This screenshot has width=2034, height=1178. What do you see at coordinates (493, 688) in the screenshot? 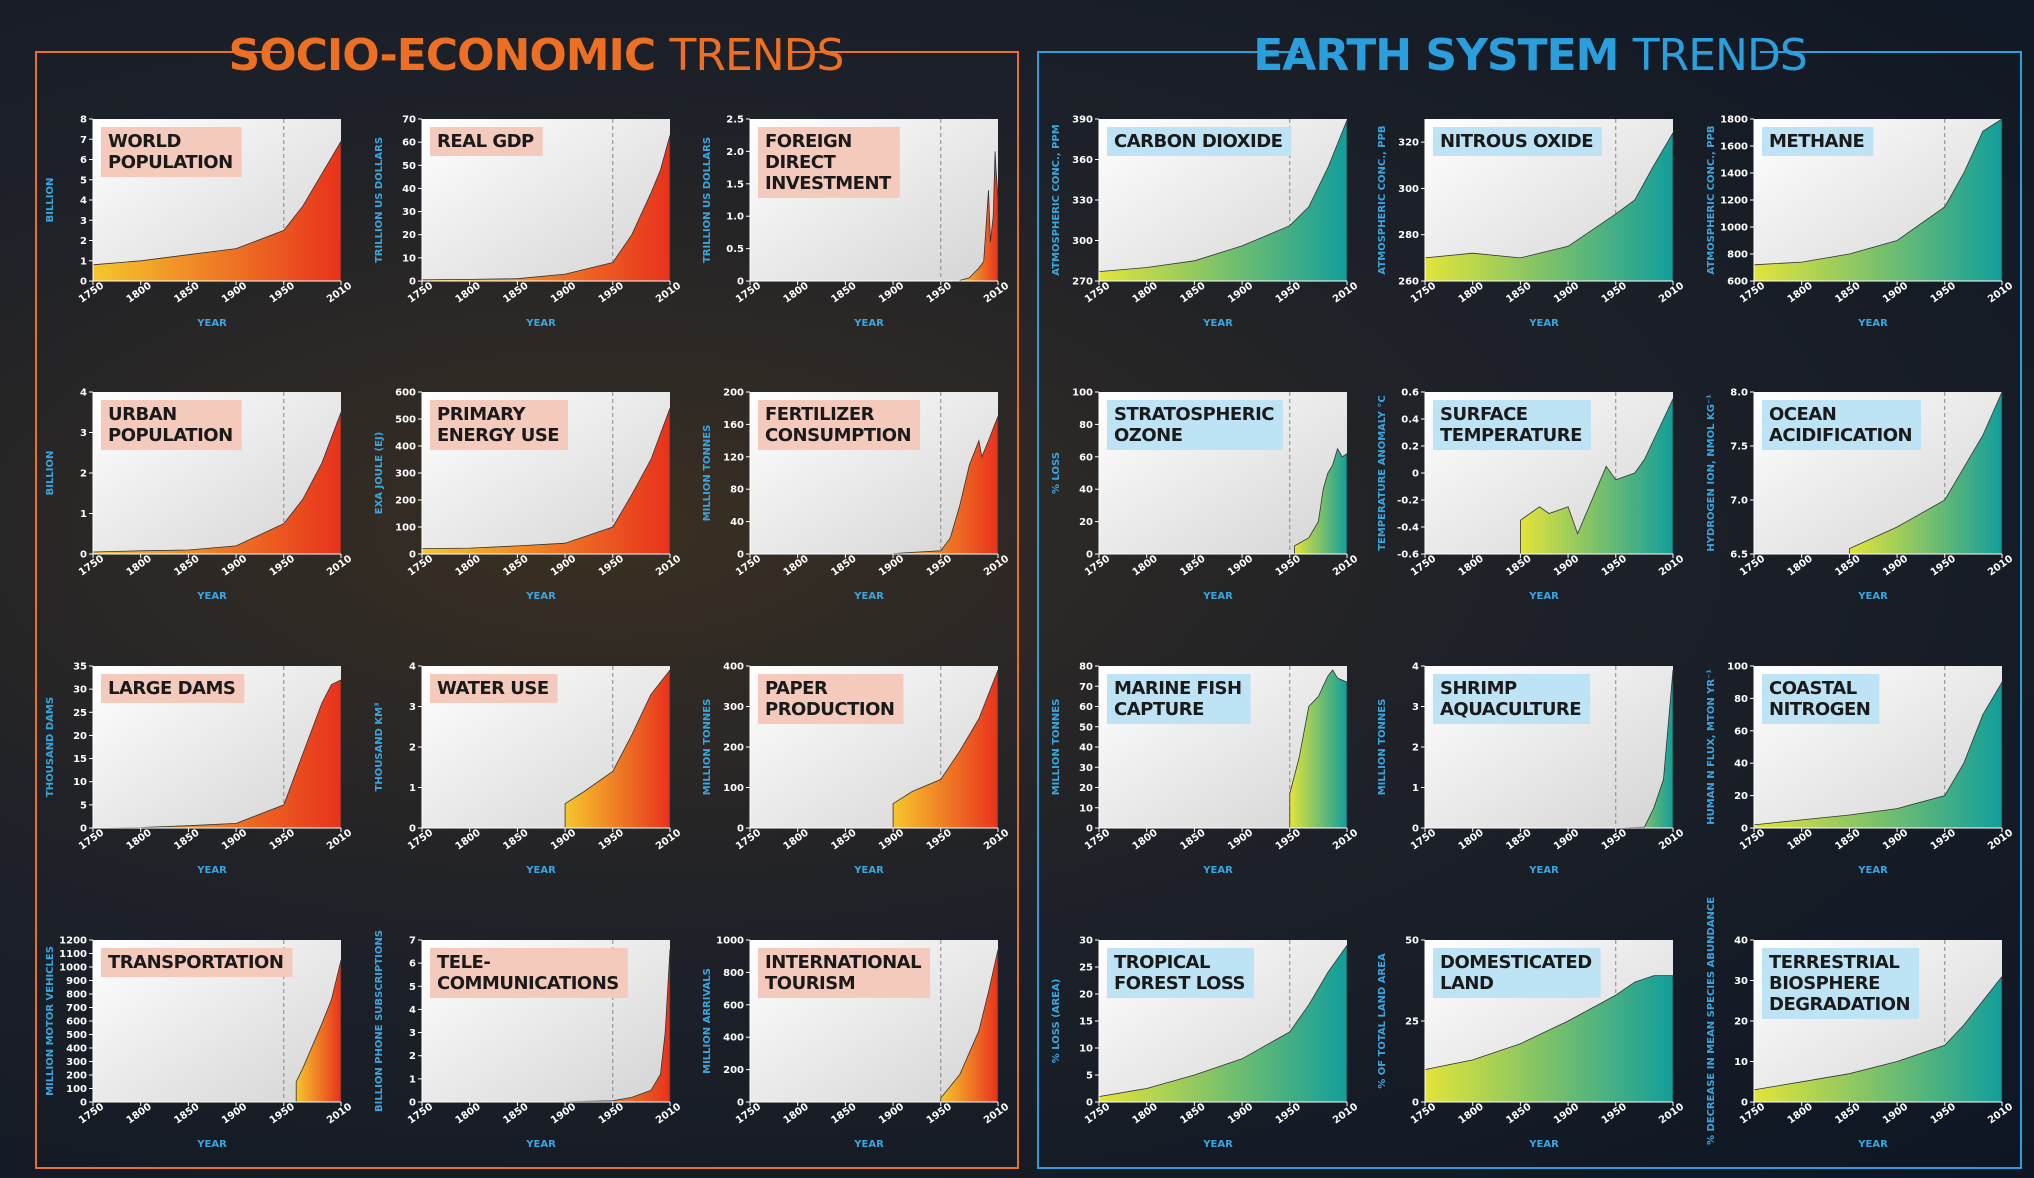
I see `chart-title: WATER USE` at bounding box center [493, 688].